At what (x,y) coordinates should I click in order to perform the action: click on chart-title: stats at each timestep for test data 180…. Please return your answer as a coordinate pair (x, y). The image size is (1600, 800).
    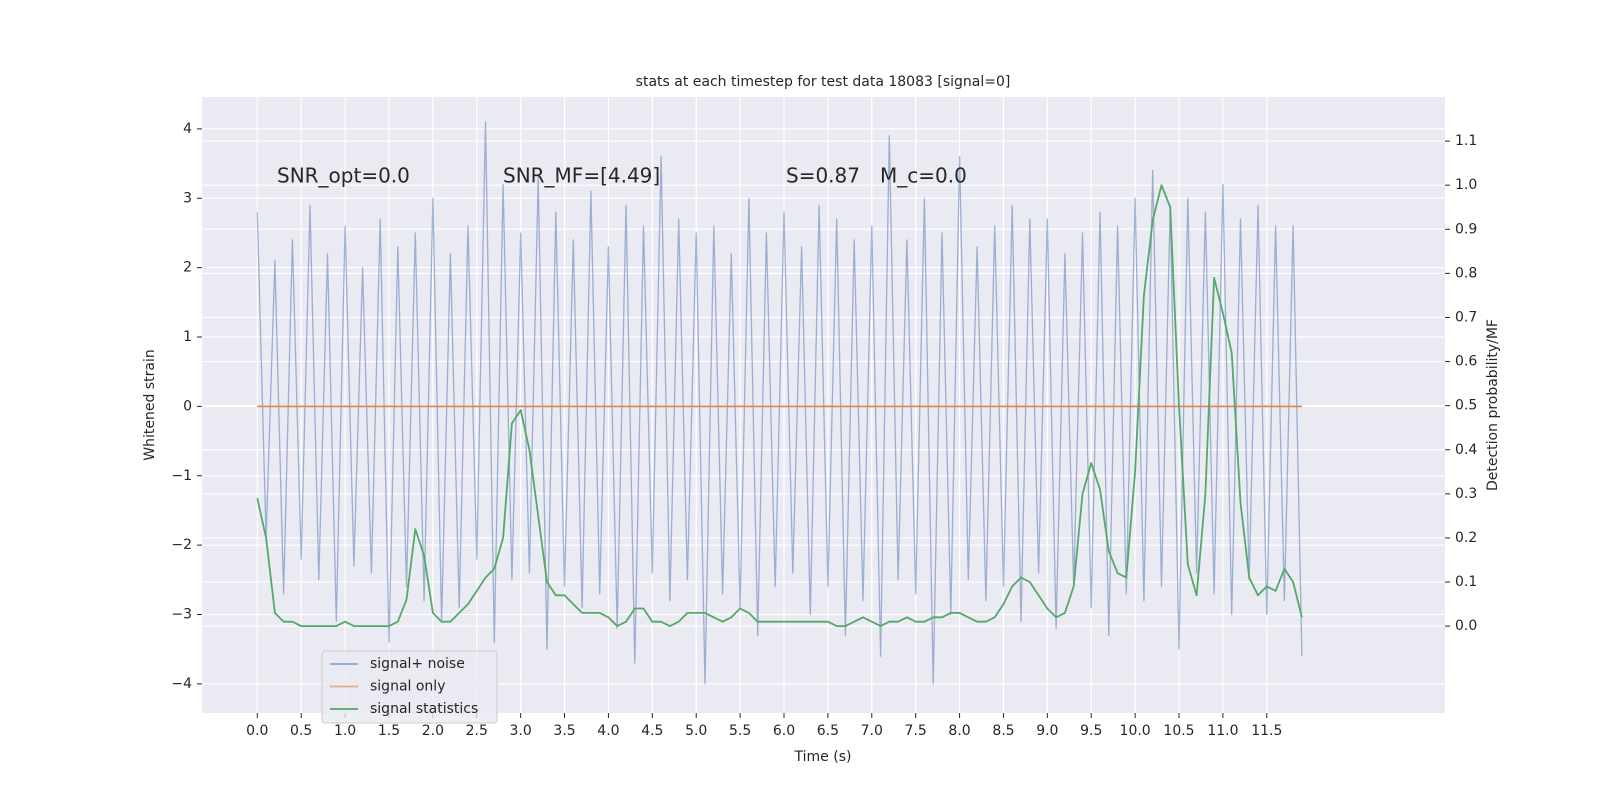
    Looking at the image, I should click on (823, 82).